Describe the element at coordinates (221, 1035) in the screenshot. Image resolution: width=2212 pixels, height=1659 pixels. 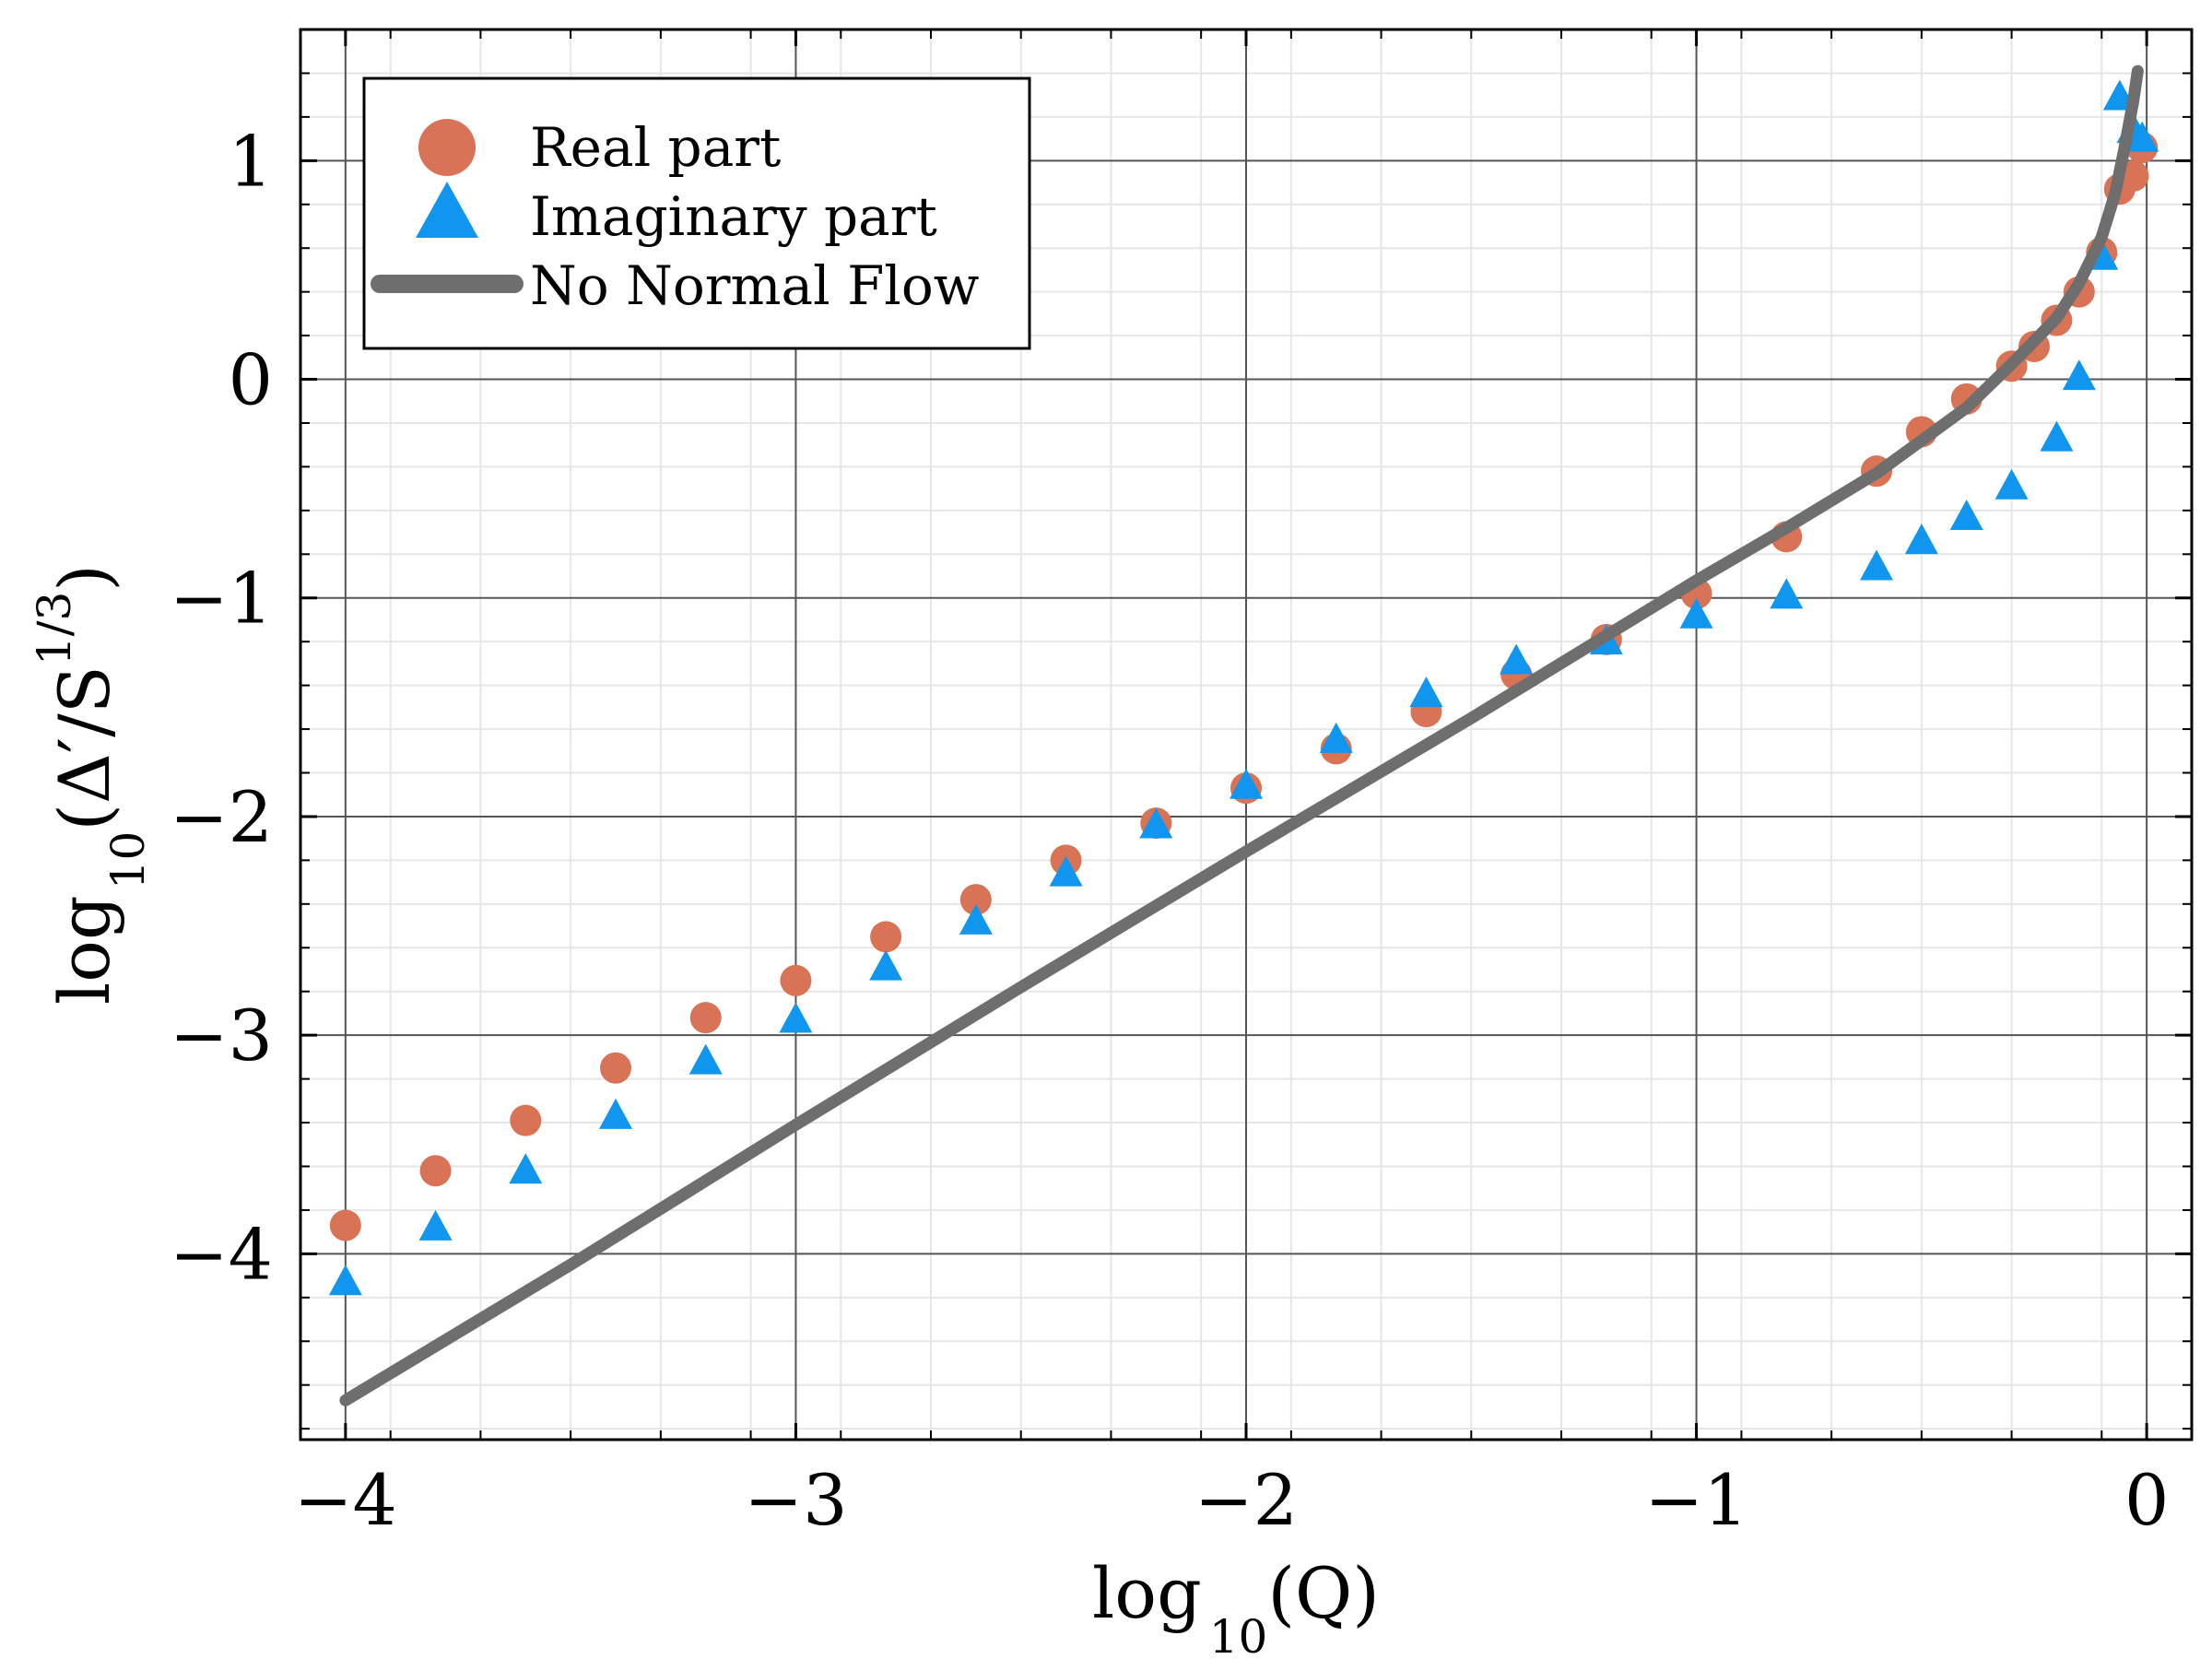
I see `y-tick-label: −3` at that location.